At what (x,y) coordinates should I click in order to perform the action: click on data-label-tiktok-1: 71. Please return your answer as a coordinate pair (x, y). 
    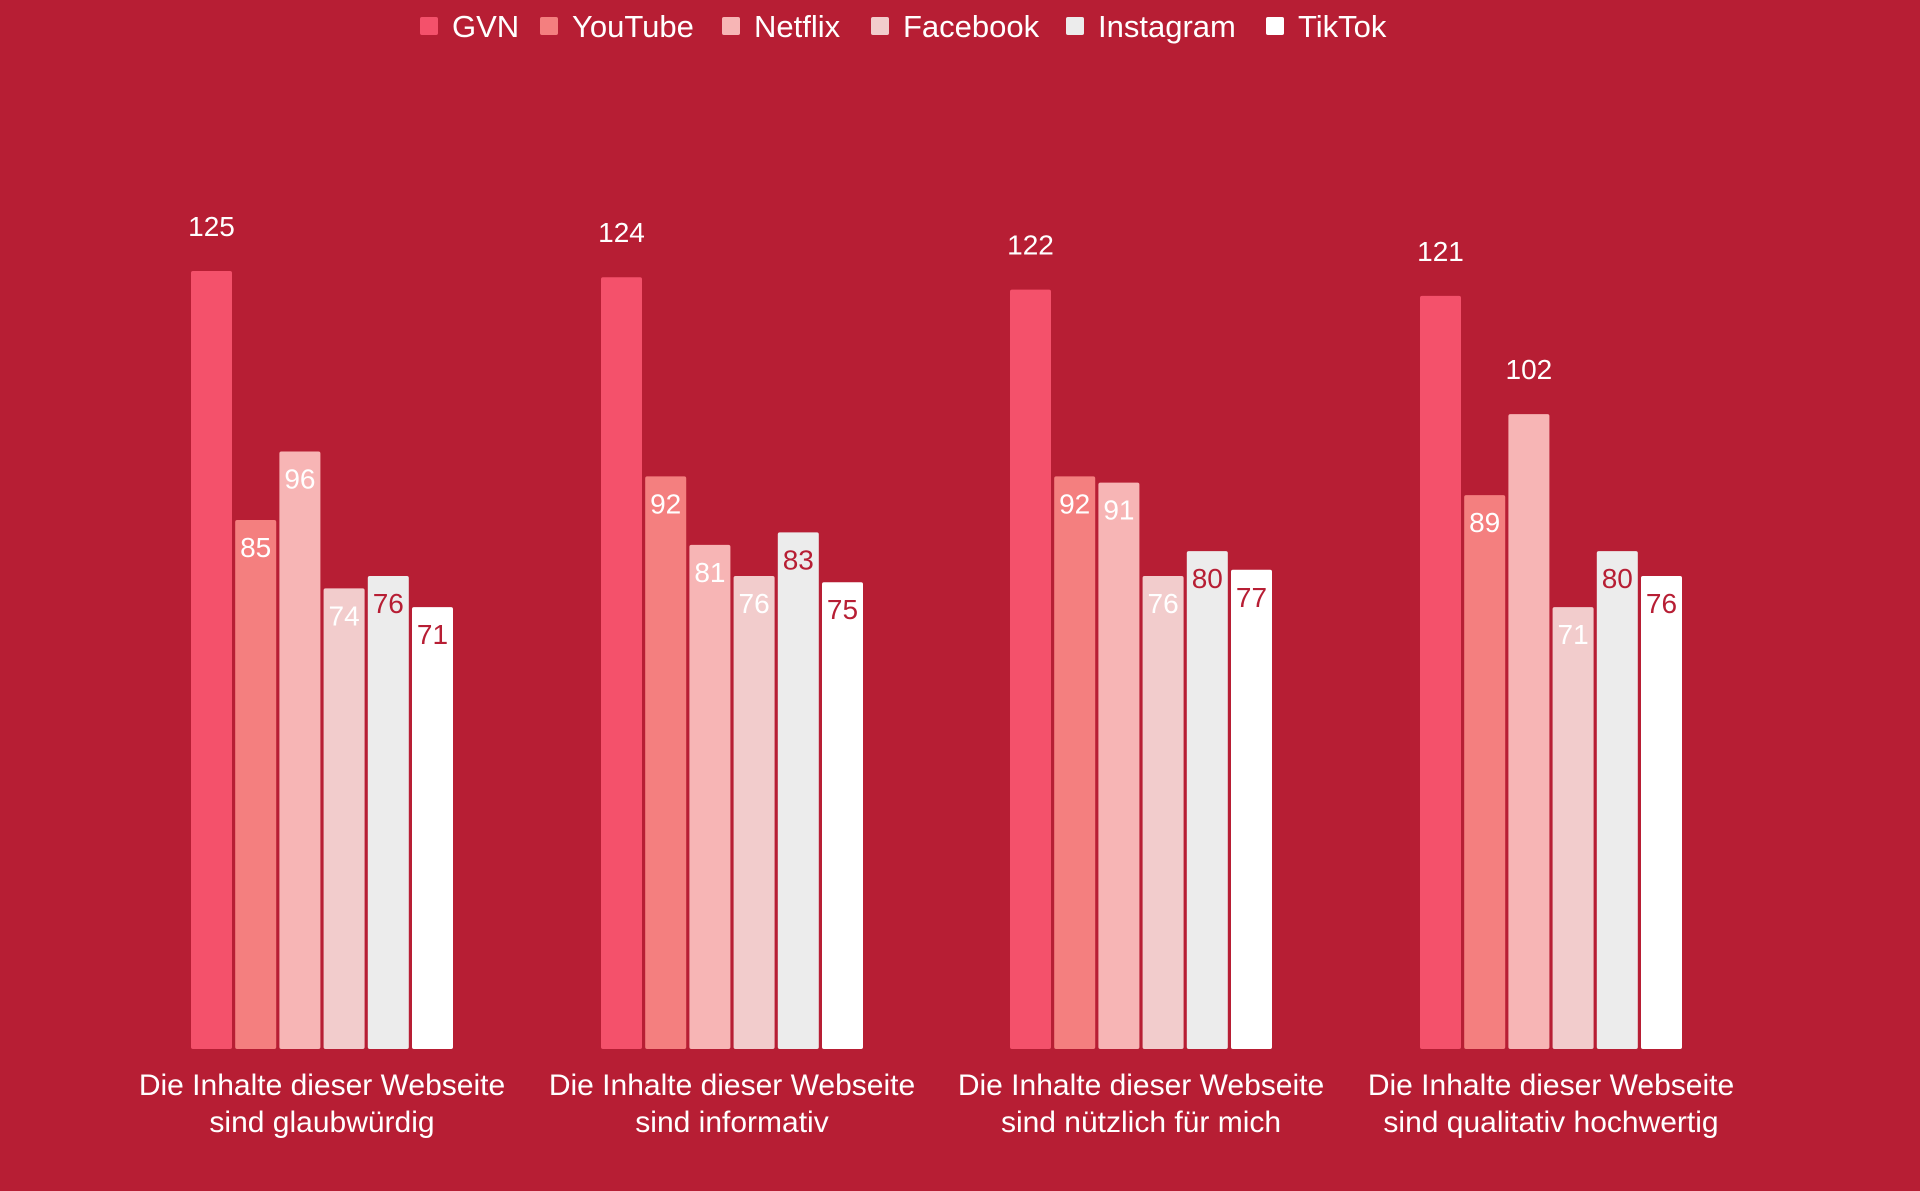
    Looking at the image, I should click on (432, 634).